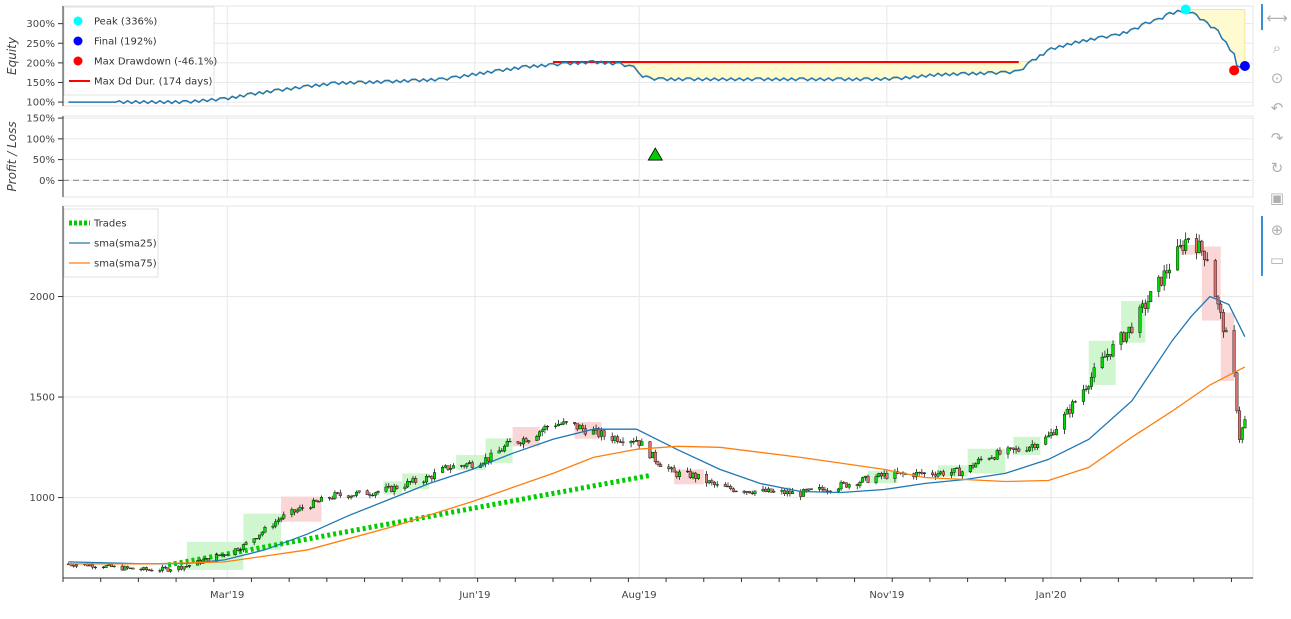 The width and height of the screenshot is (1291, 619). Describe the element at coordinates (1277, 138) in the screenshot. I see `redo-icon: ↷` at that location.